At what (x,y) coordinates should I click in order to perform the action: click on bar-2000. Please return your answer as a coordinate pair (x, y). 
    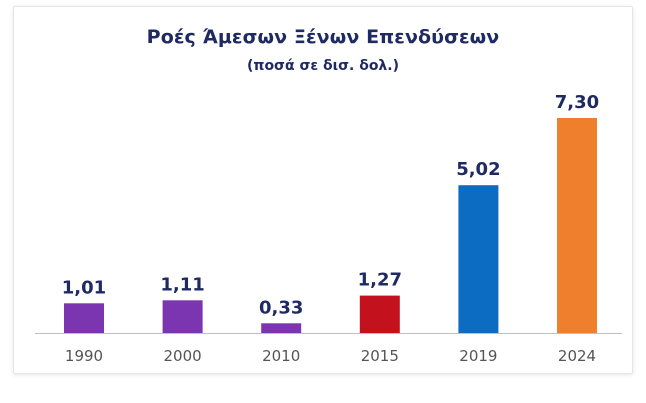
    Looking at the image, I should click on (182, 316).